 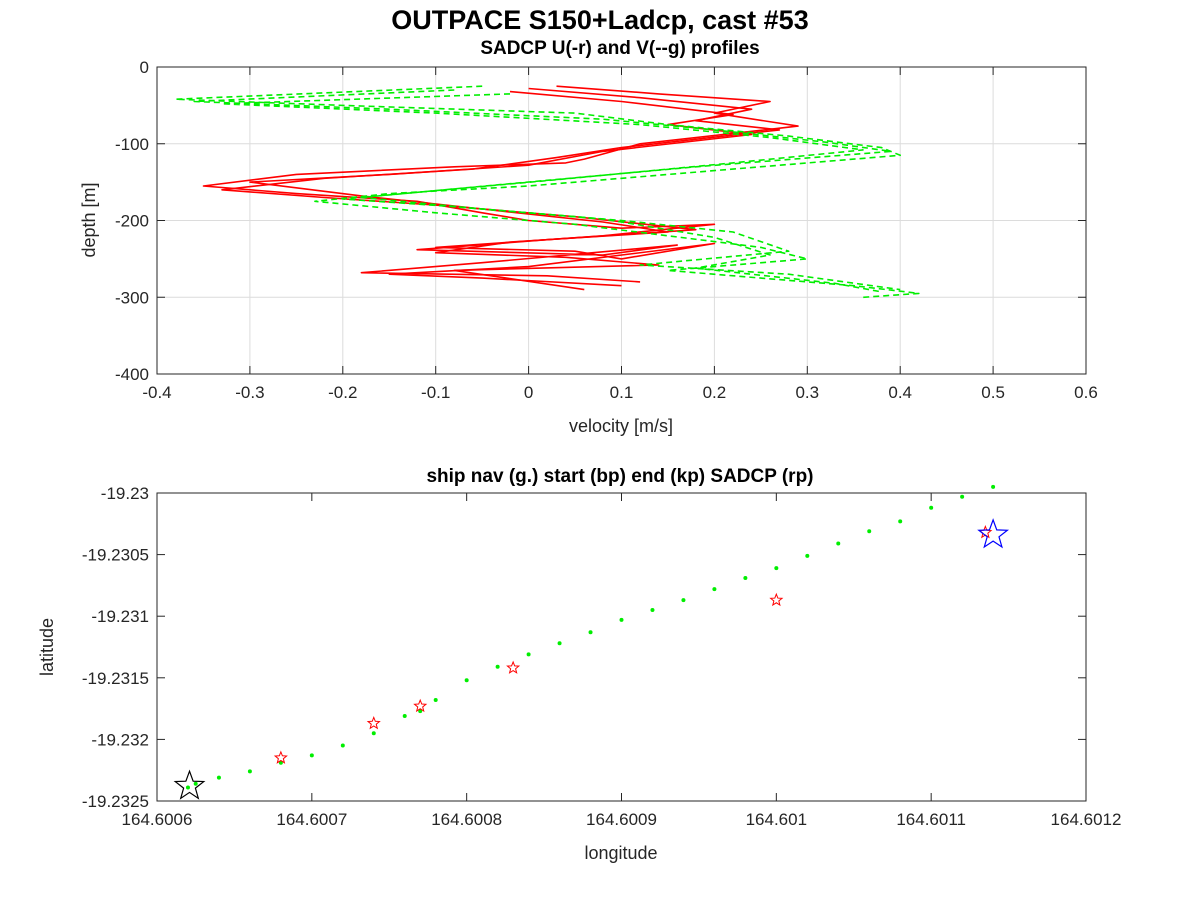 What do you see at coordinates (715, 392) in the screenshot?
I see `profile-x-tick-label: 0.2` at bounding box center [715, 392].